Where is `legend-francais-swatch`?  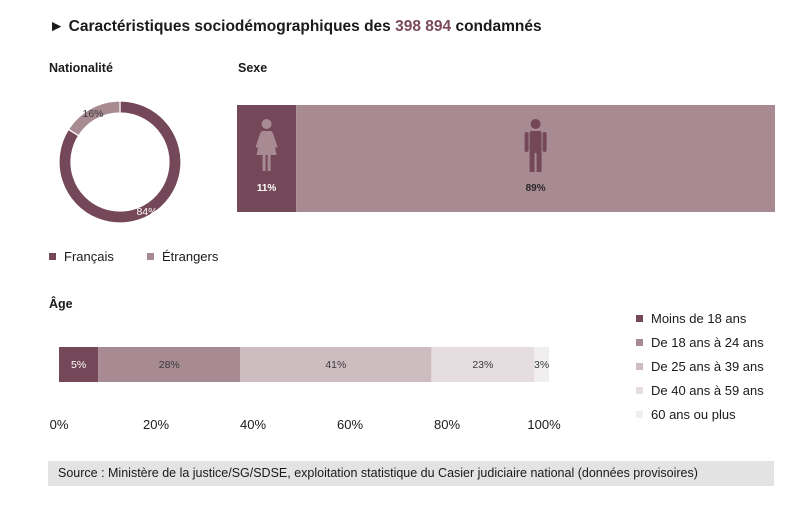 legend-francais-swatch is located at coordinates (52, 256).